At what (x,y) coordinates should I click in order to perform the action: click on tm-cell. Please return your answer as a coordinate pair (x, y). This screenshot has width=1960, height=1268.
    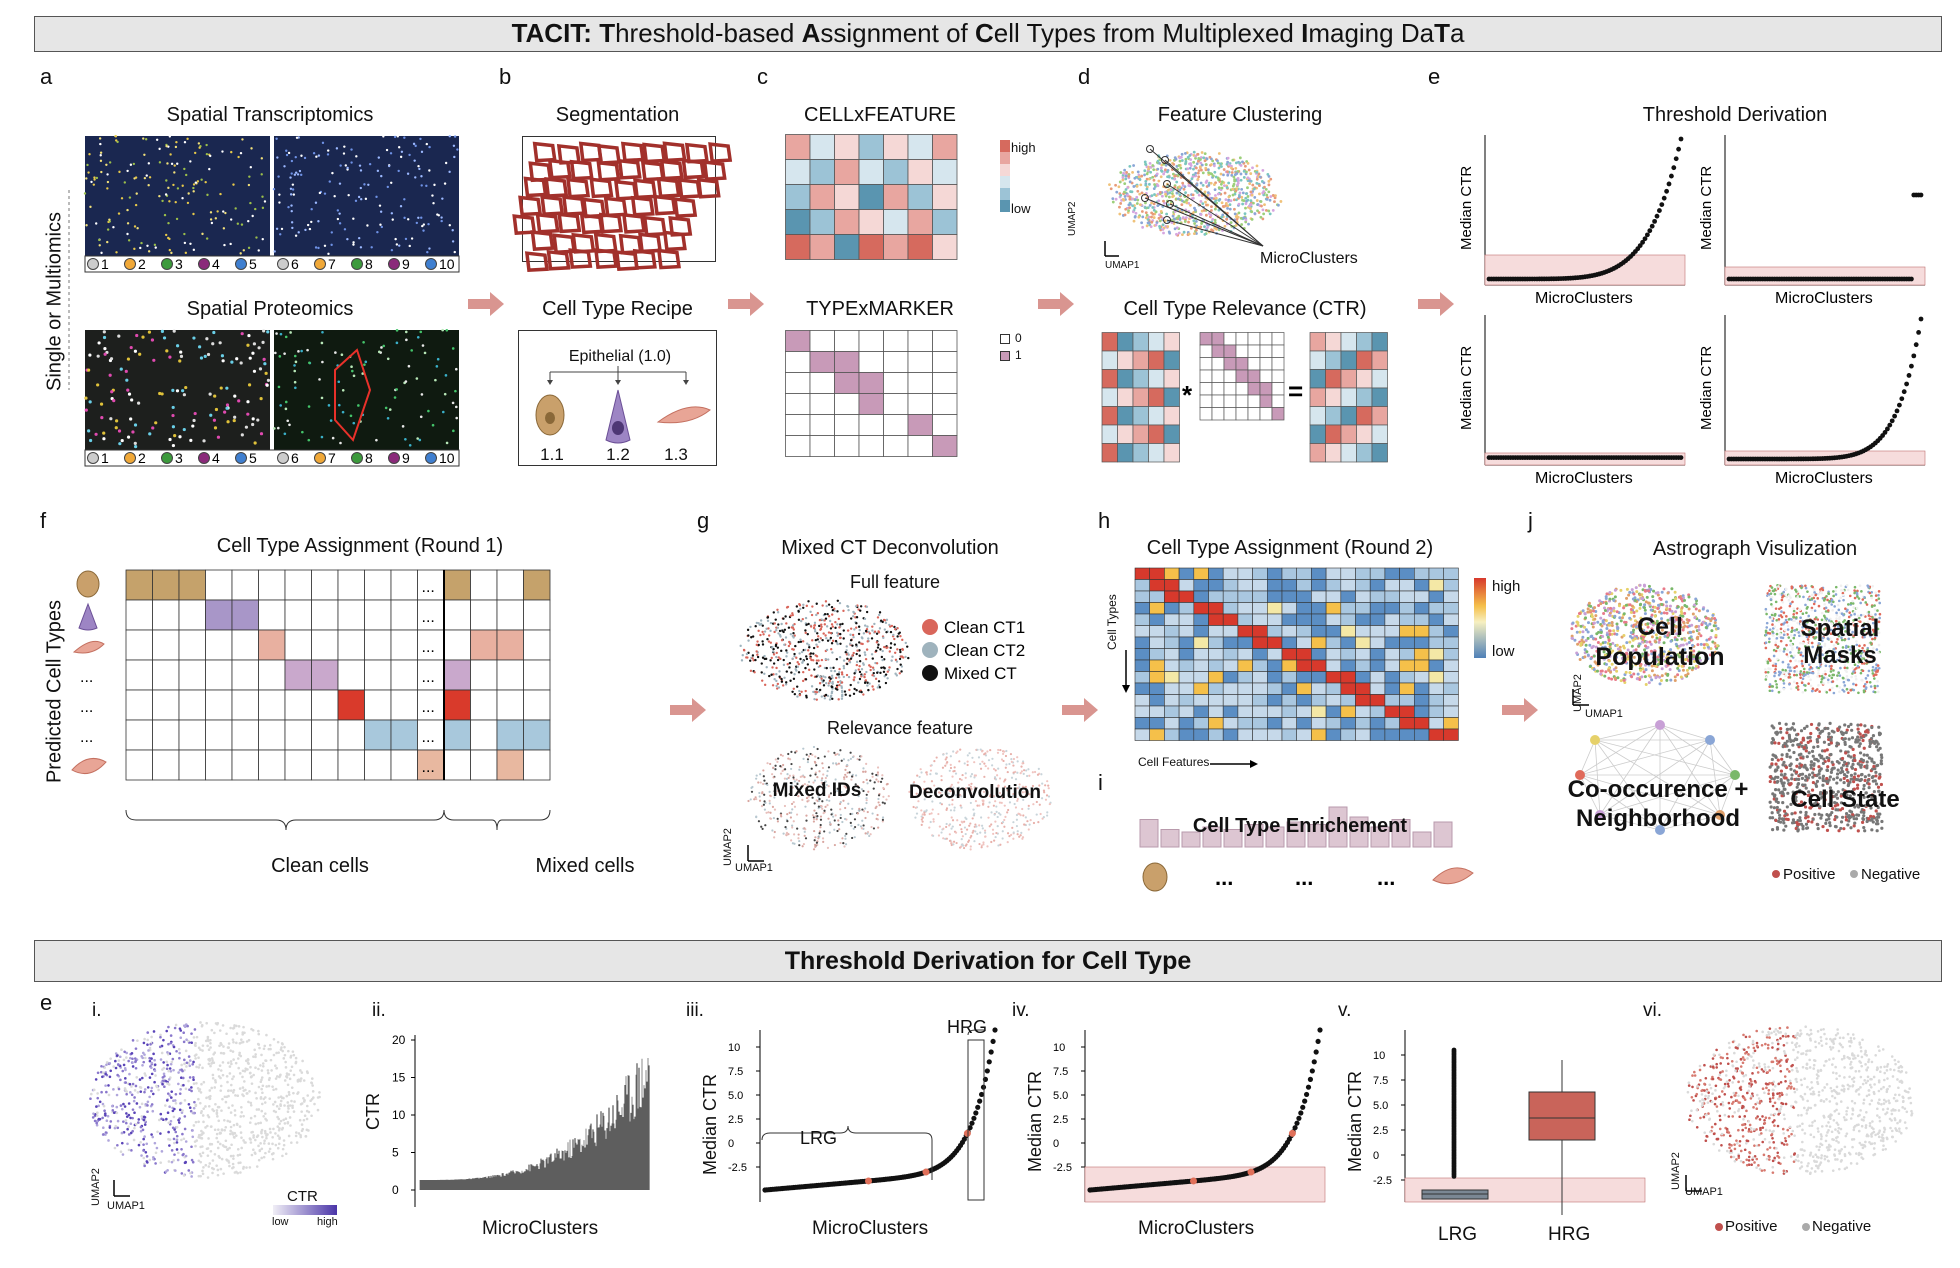
    Looking at the image, I should click on (896, 362).